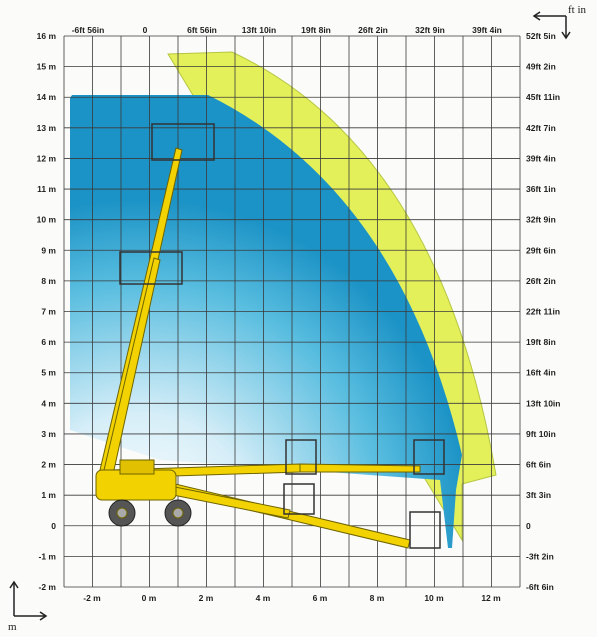 The image size is (597, 637). I want to click on left-axis-label: 5 m, so click(48, 373).